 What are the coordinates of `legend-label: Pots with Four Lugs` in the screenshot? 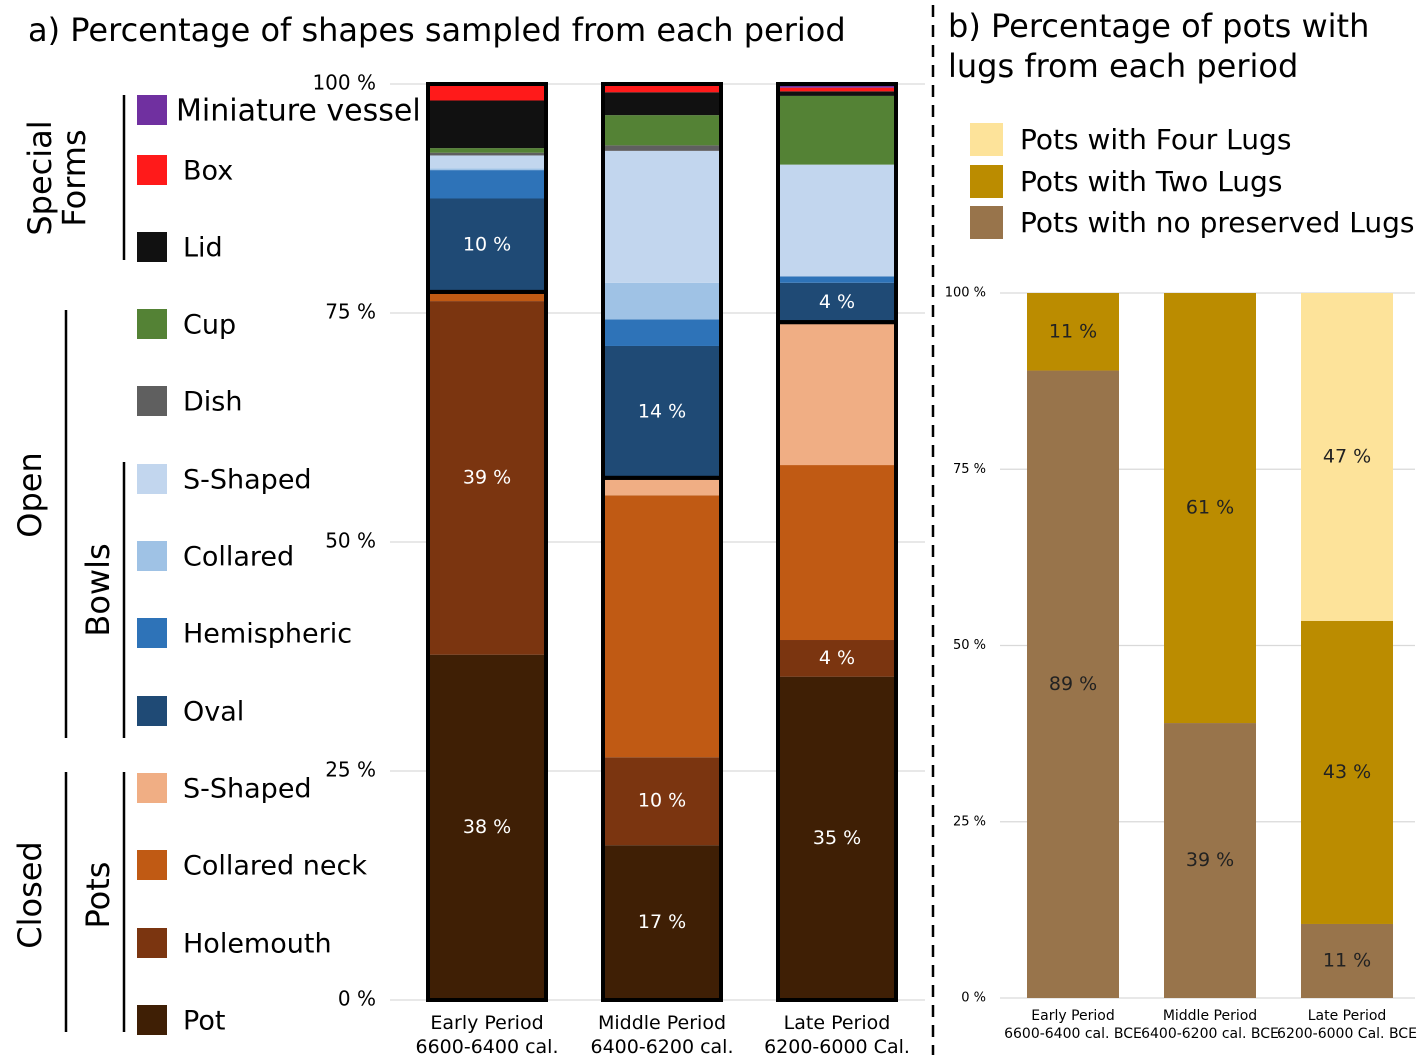 It's located at (1155, 139).